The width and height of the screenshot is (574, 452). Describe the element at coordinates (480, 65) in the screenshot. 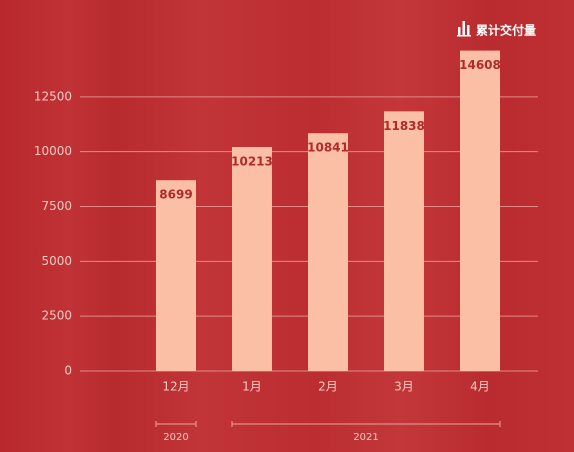

I see `value-label: 14608` at that location.